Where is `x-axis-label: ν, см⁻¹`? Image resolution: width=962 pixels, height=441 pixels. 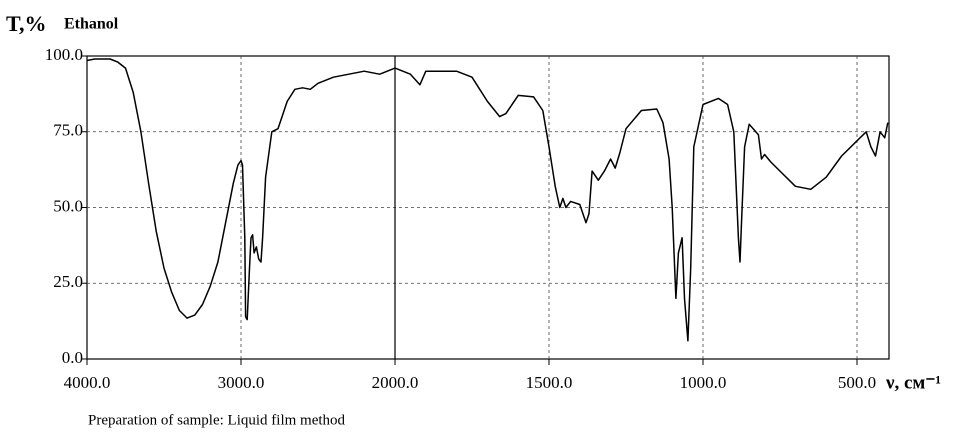
x-axis-label: ν, см⁻¹ is located at coordinates (913, 382).